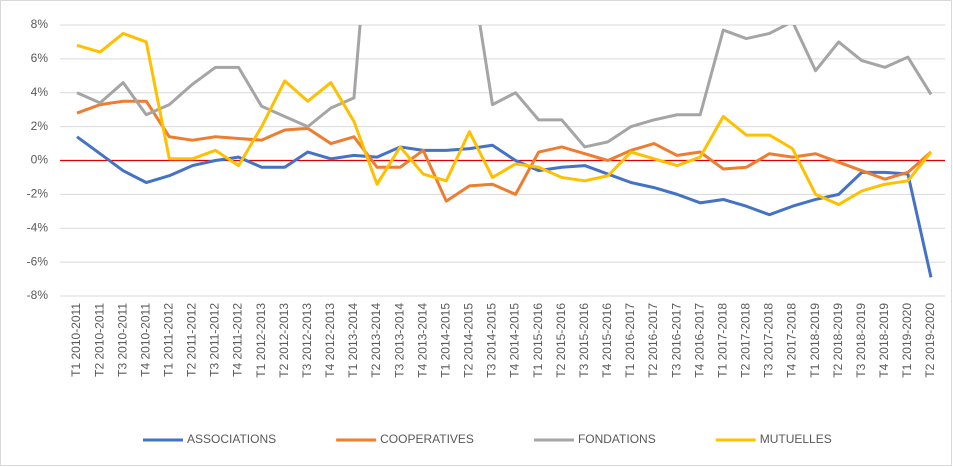  What do you see at coordinates (653, 340) in the screenshot?
I see `x-tick-label: T2 2016-2017` at bounding box center [653, 340].